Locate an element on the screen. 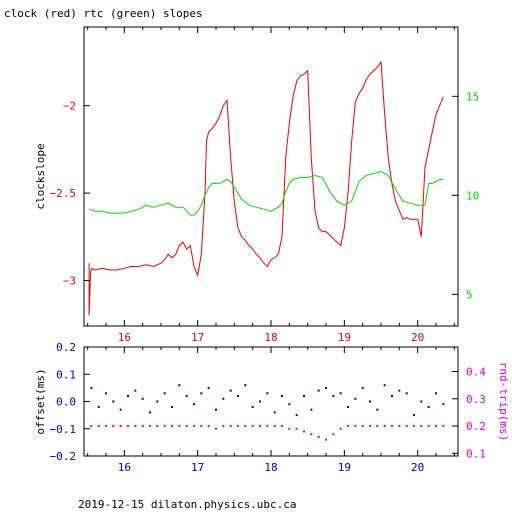 This screenshot has width=512, height=512. x-tick-label: 19 is located at coordinates (344, 337).